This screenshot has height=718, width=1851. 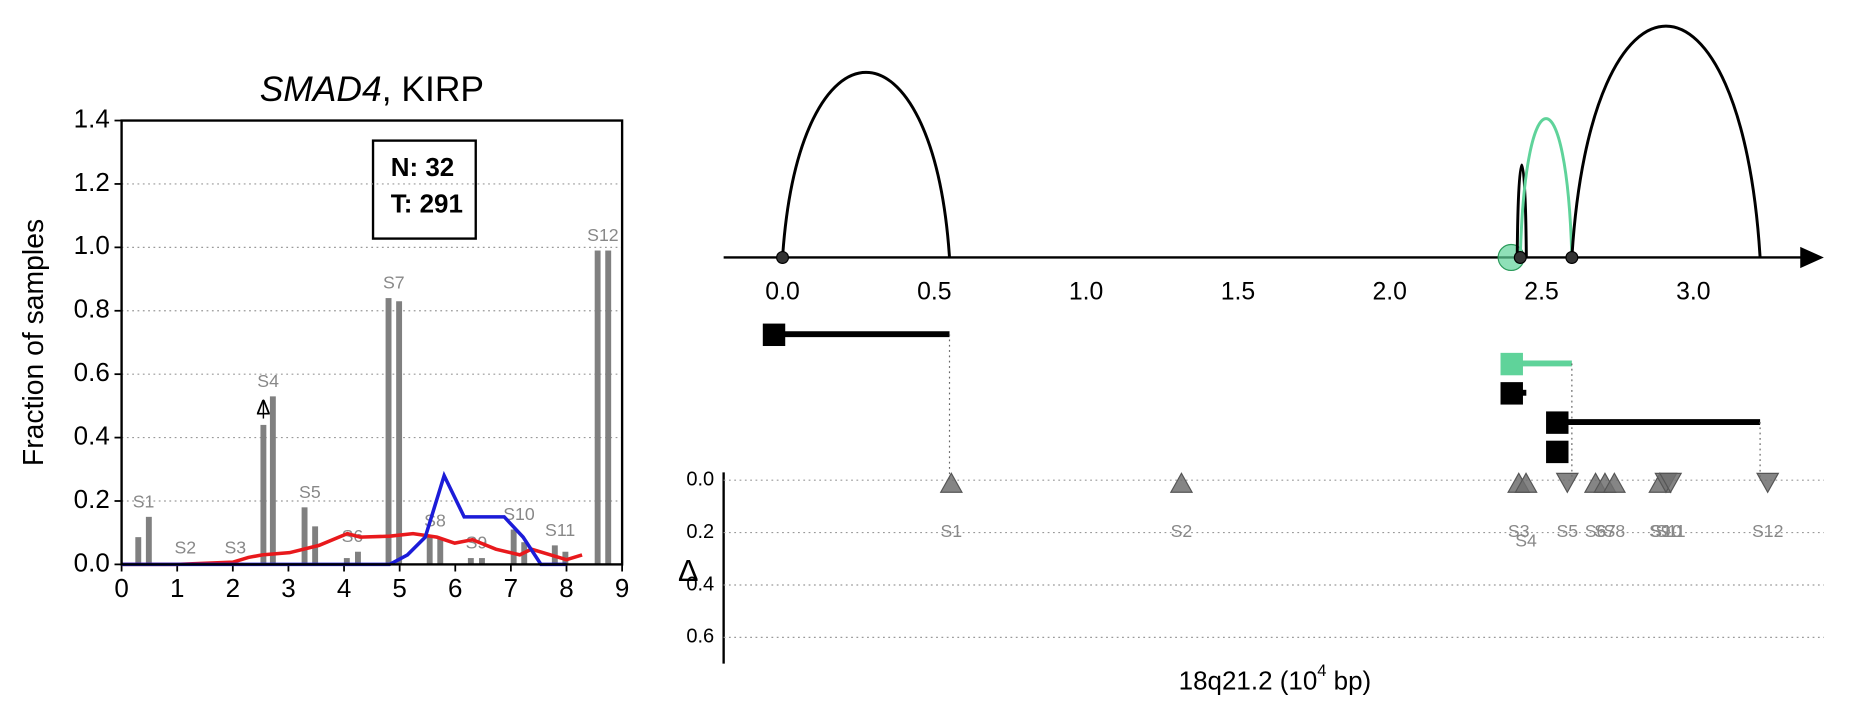 I want to click on x-tick-label: 2.5, so click(x=1541, y=291).